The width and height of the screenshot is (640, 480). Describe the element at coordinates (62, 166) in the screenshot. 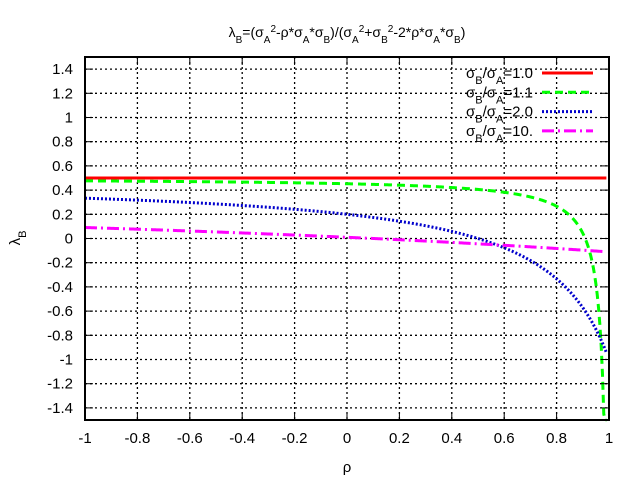

I see `y-tick-label: 0.6` at that location.